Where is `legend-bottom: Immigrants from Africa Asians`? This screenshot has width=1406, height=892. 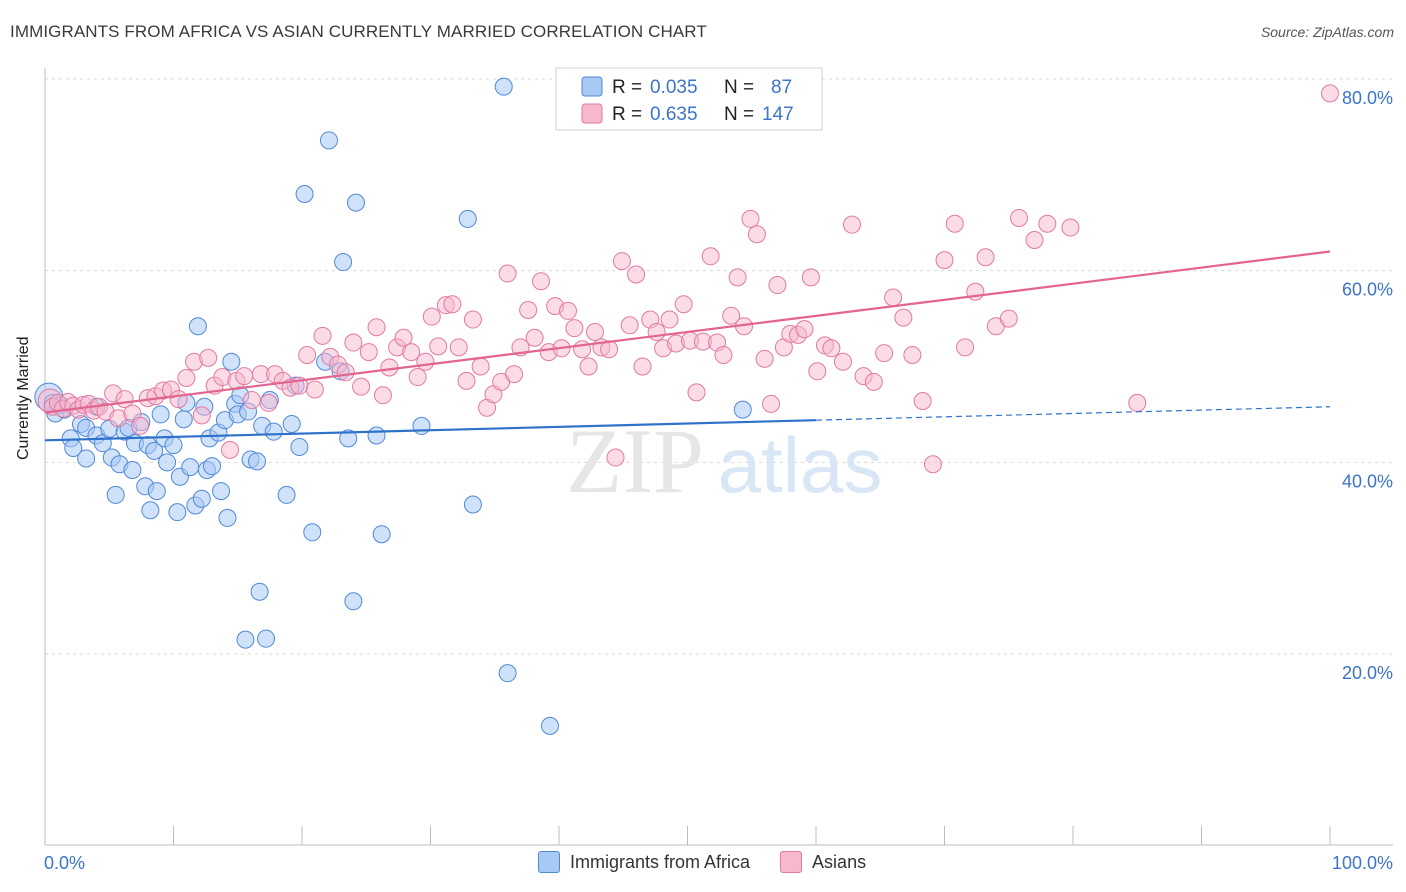 legend-bottom: Immigrants from Africa Asians is located at coordinates (717, 862).